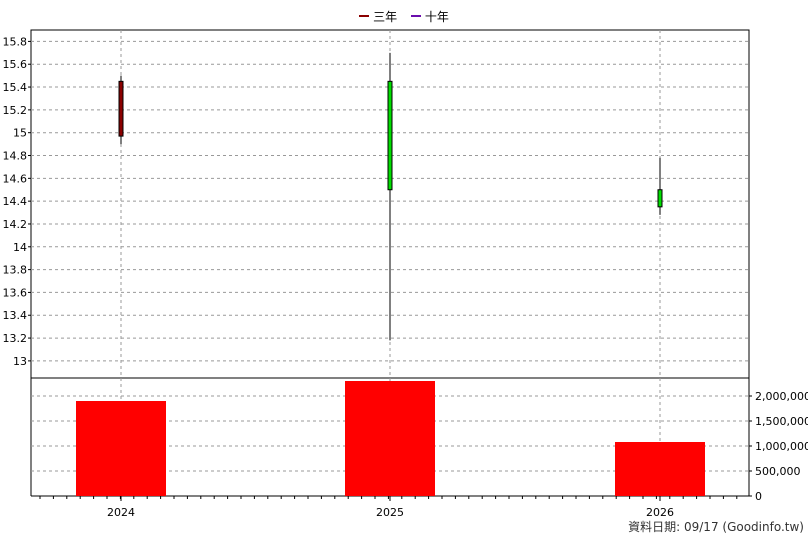  I want to click on data-date-note: 資料日期: 09/17 (Goodinfo.tw), so click(716, 527).